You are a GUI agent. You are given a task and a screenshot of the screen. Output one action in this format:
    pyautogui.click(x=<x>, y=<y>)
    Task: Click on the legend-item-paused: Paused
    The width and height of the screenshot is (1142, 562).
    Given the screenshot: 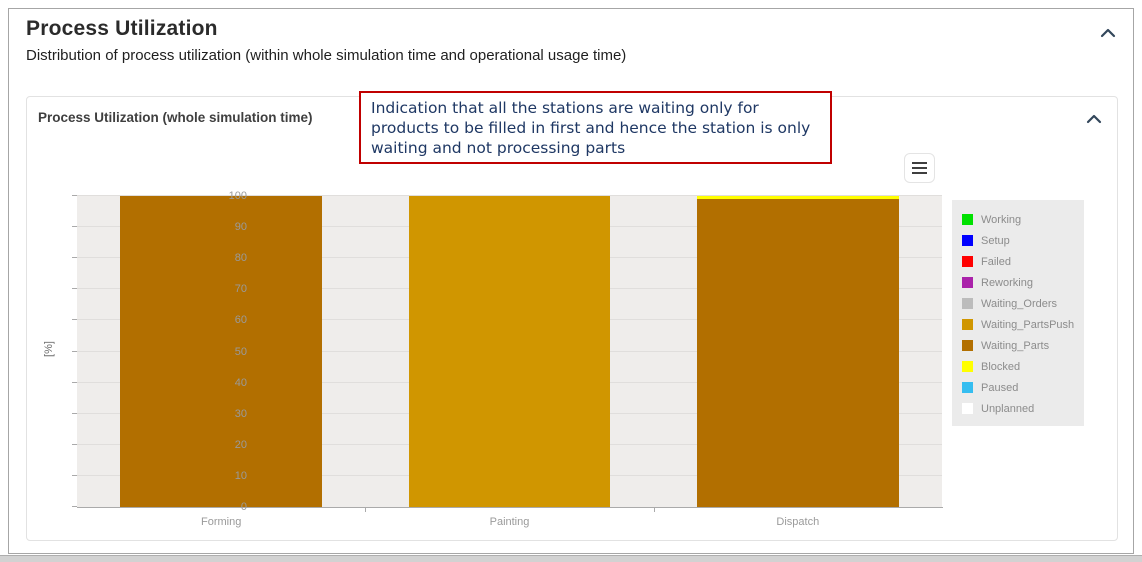 What is the action you would take?
    pyautogui.click(x=1023, y=387)
    